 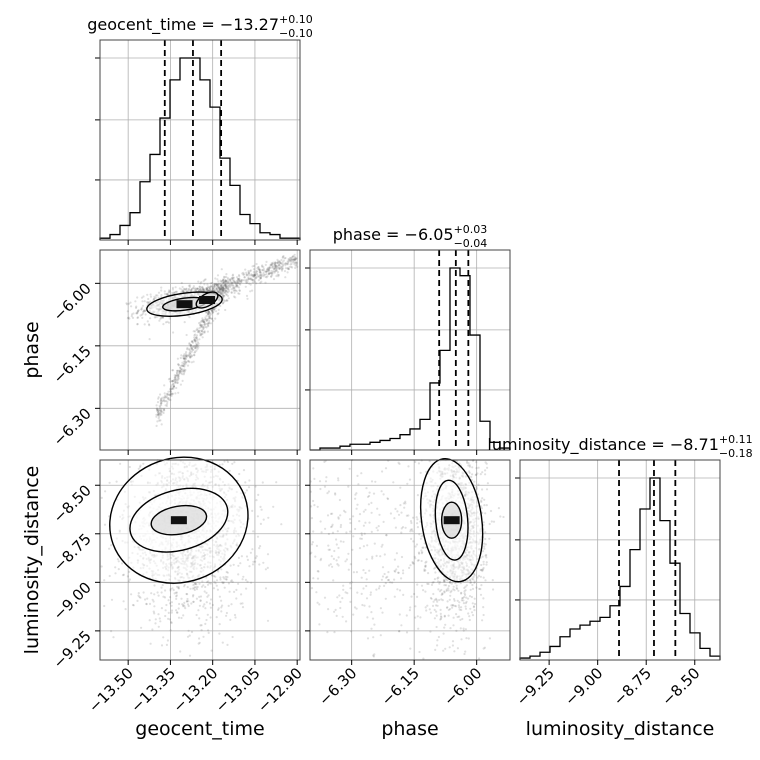 I want to click on x-tick-label: −13.05, so click(x=238, y=690).